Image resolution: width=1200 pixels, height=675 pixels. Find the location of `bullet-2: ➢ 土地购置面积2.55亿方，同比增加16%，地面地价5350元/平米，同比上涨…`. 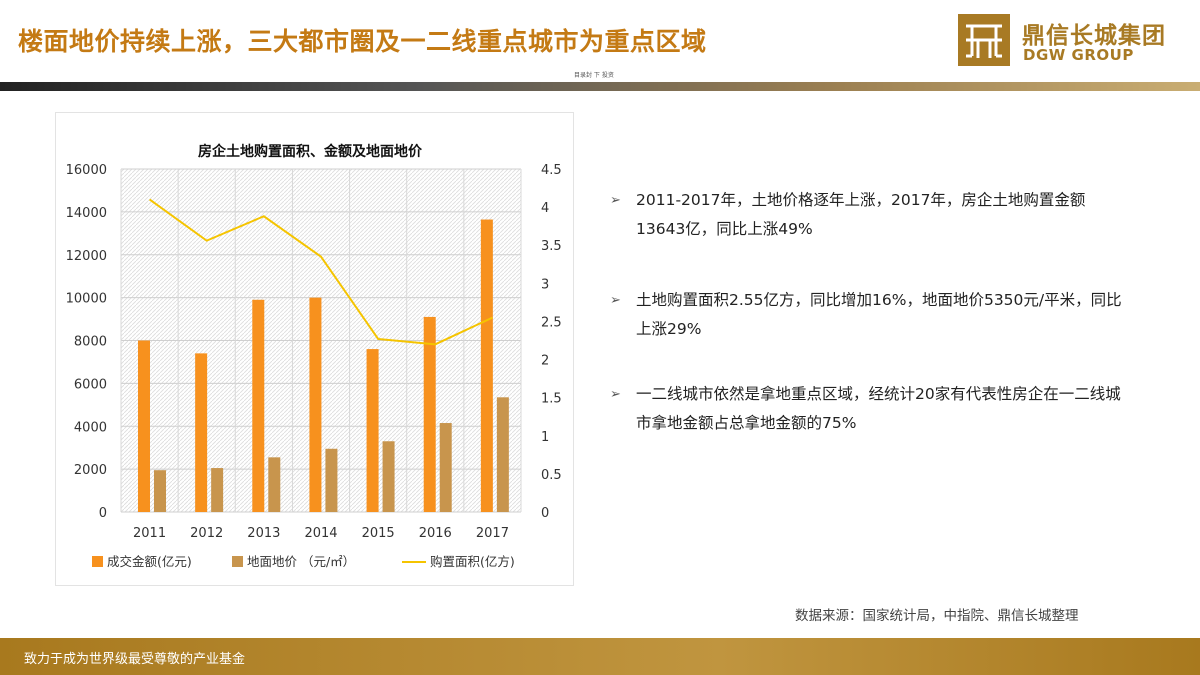

bullet-2: ➢ 土地购置面积2.55亿方，同比增加16%，地面地价5350元/平米，同比上涨… is located at coordinates (870, 315).